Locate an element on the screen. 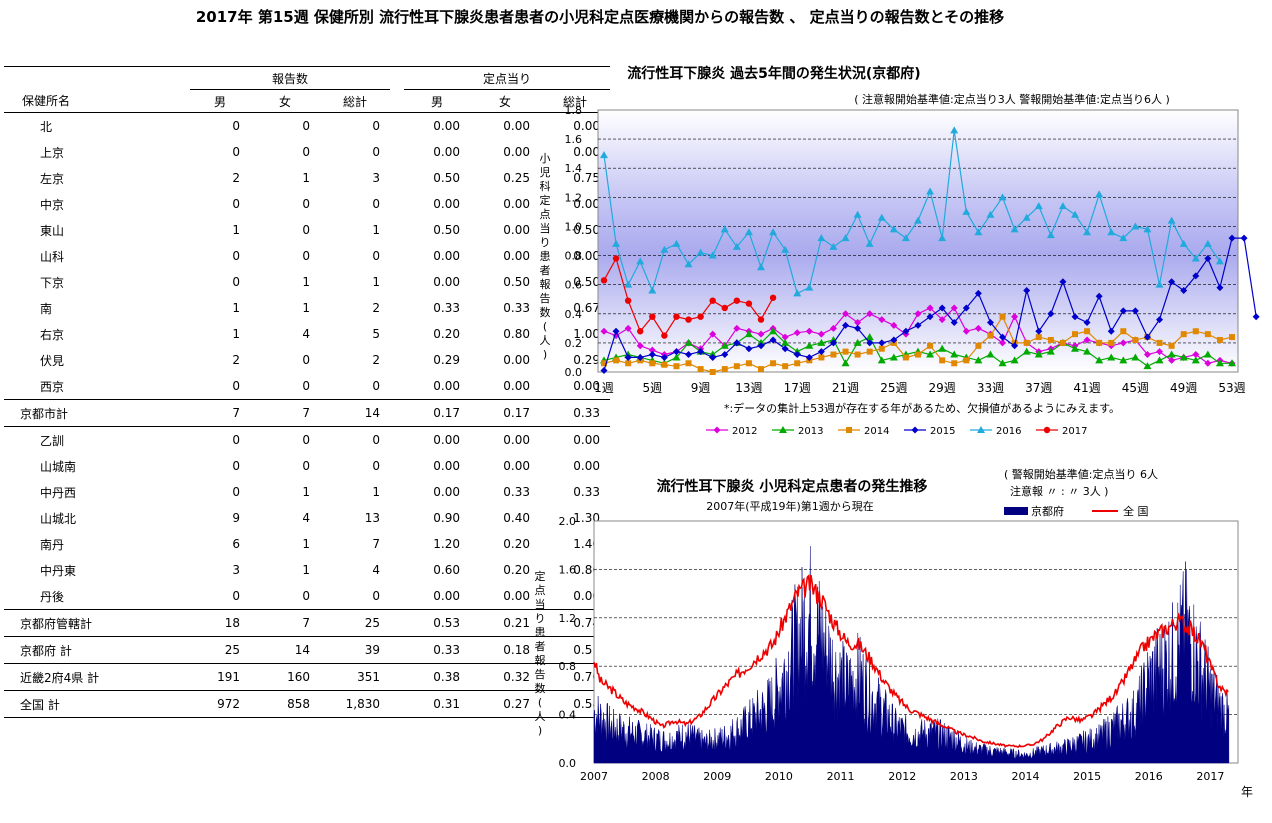 The height and width of the screenshot is (823, 1272). cell-value: 0.21 is located at coordinates (505, 623).